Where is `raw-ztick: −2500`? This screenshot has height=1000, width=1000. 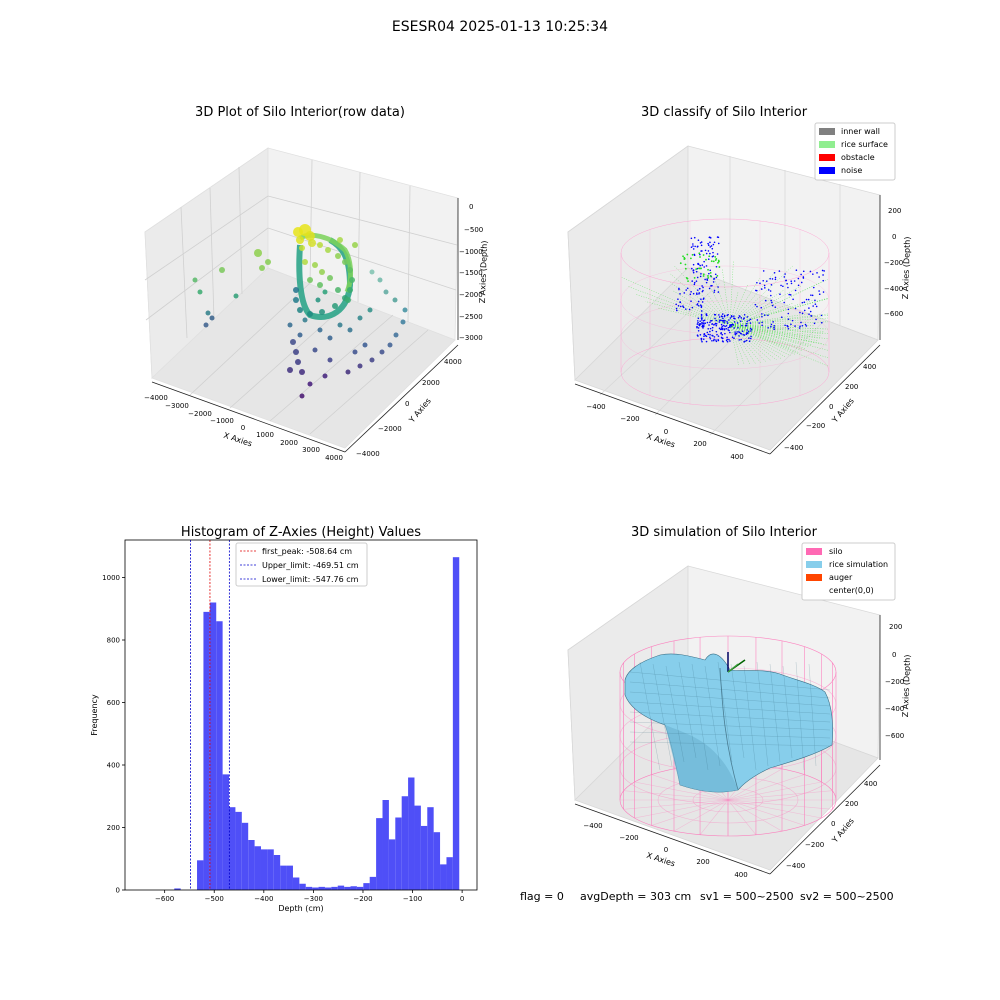 raw-ztick: −2500 is located at coordinates (471, 317).